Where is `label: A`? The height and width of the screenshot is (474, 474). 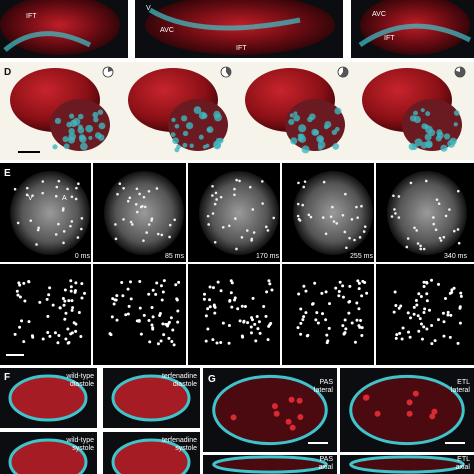 label: A is located at coordinates (64, 198).